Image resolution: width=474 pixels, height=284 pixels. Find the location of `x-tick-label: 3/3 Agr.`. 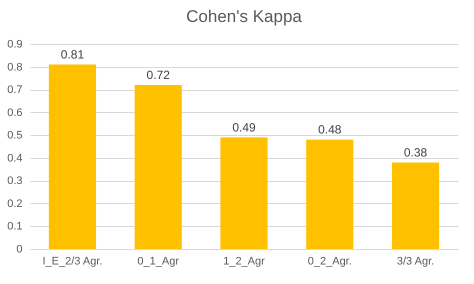

x-tick-label: 3/3 Agr. is located at coordinates (415, 262).